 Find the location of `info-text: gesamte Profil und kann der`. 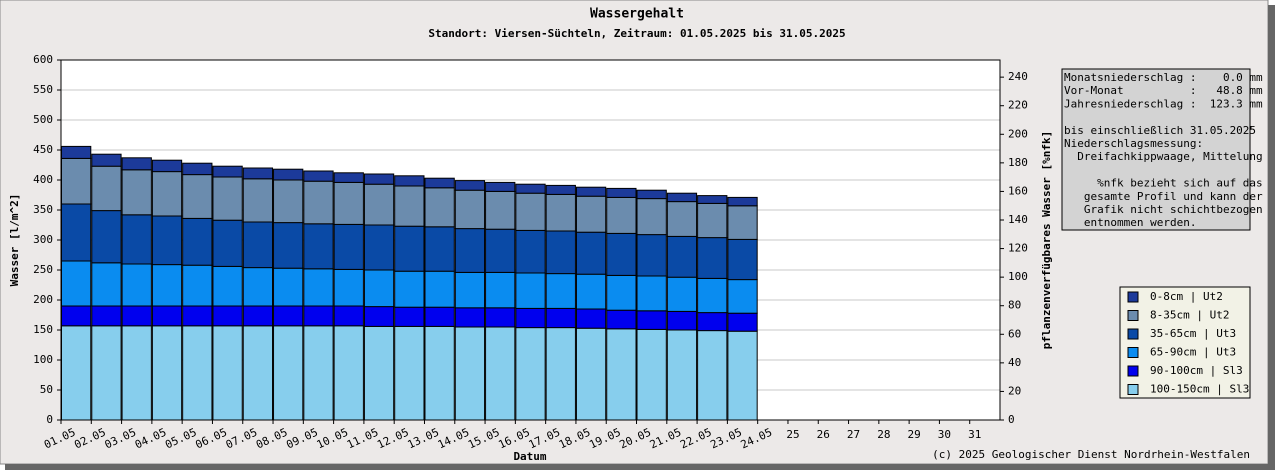

info-text: gesamte Profil und kann der is located at coordinates (1163, 196).